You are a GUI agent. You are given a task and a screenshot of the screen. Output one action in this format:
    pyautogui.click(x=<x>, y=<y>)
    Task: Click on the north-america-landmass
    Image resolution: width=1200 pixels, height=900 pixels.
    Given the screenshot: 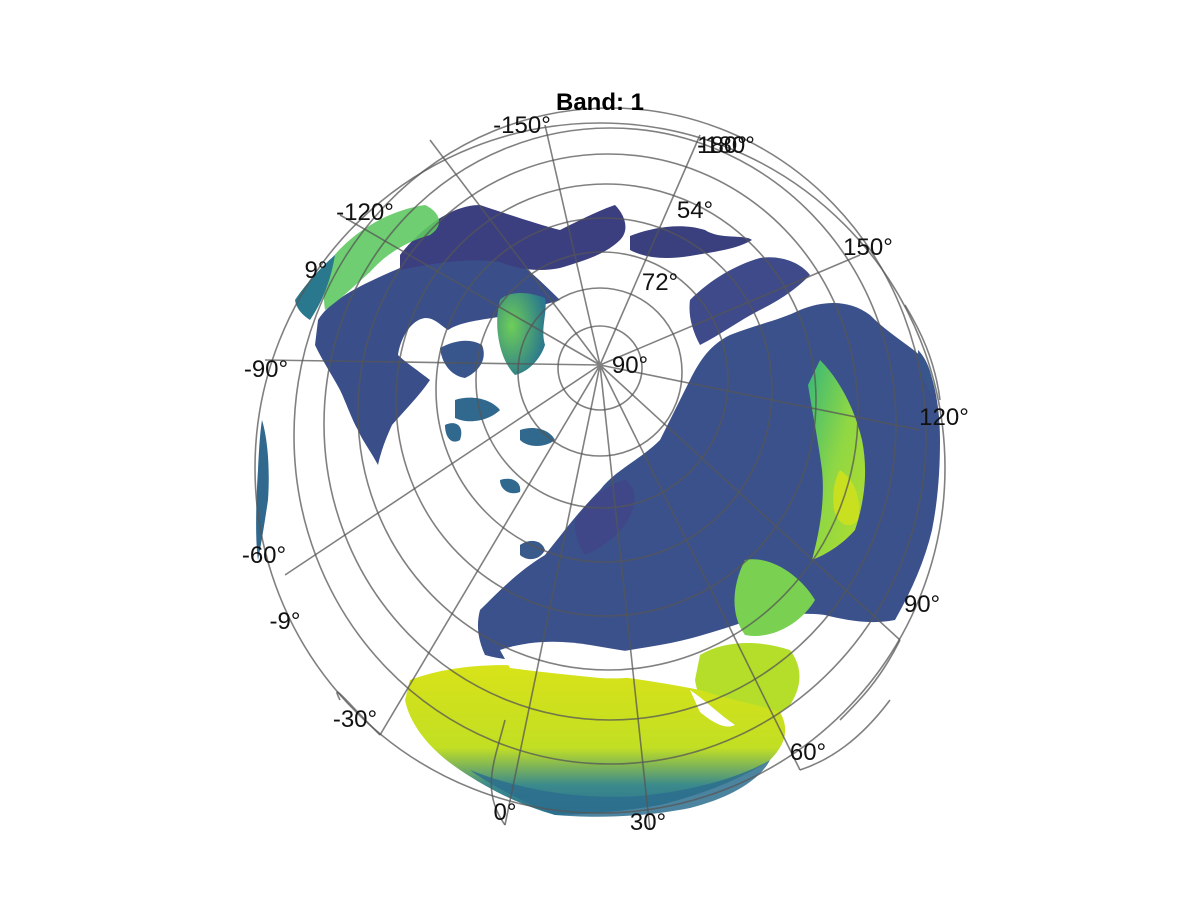 What is the action you would take?
    pyautogui.click(x=437, y=355)
    